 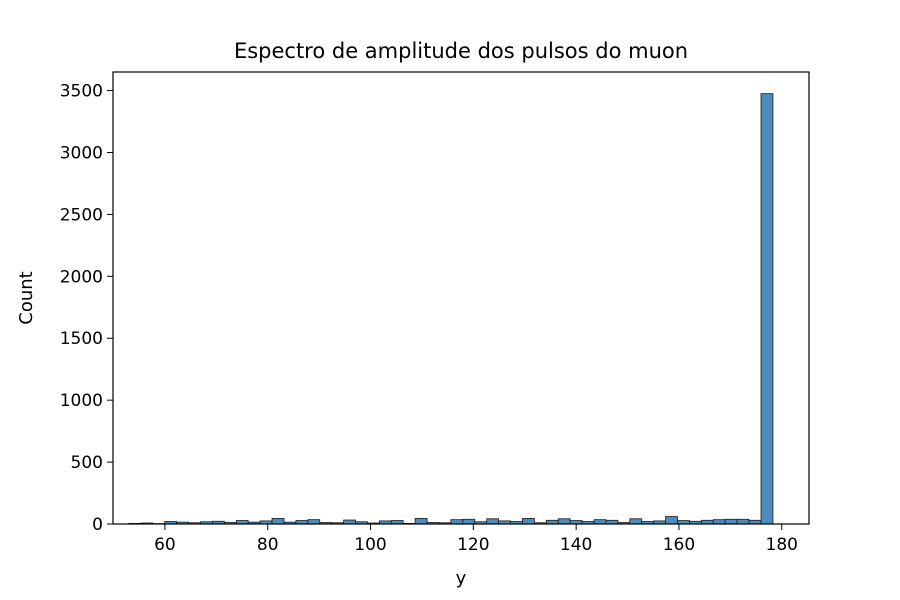 I want to click on y-axis-ticks: 0 500 1000 1500 2000 2500 3000 3500, so click(x=86, y=308).